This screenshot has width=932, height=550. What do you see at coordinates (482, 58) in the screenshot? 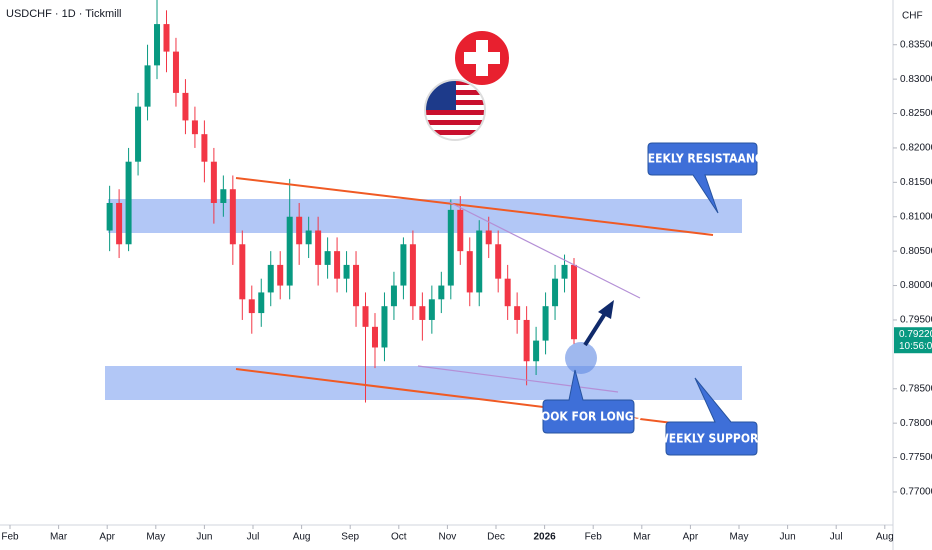
I see `swiss-cross` at bounding box center [482, 58].